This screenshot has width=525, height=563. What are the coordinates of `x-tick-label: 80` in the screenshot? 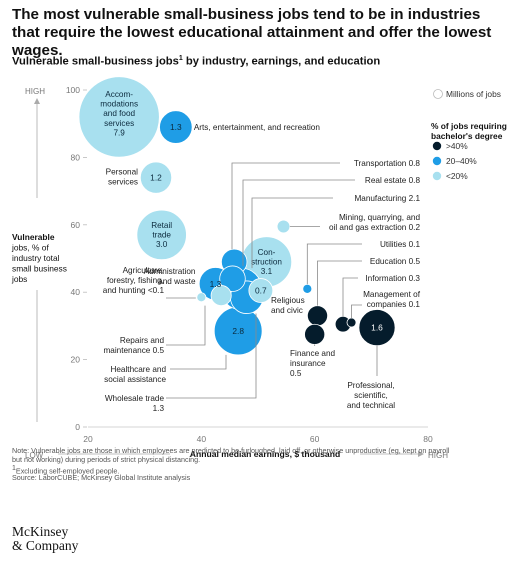 It's located at (428, 439).